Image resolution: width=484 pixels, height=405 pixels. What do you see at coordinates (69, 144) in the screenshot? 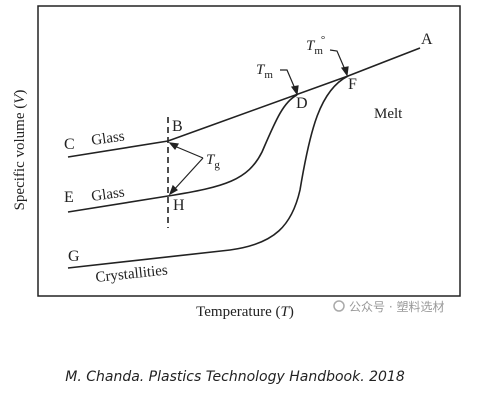
I see `point-label: C` at bounding box center [69, 144].